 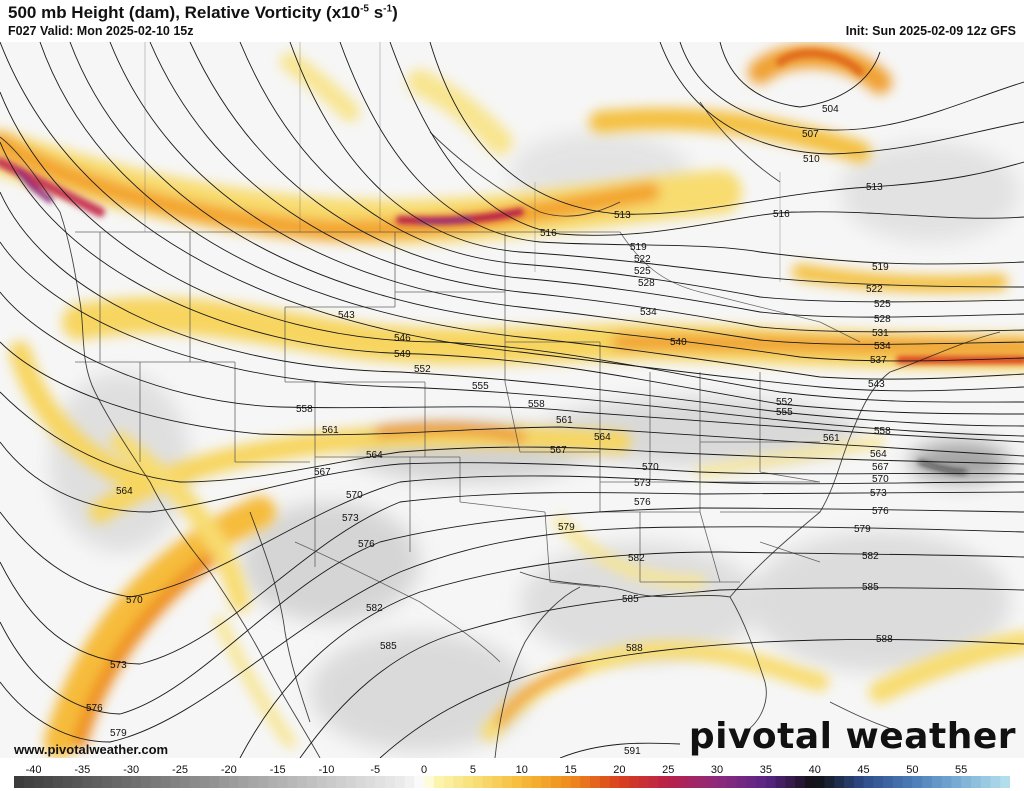 I want to click on color-scale-tick-label: -10, so click(x=327, y=770).